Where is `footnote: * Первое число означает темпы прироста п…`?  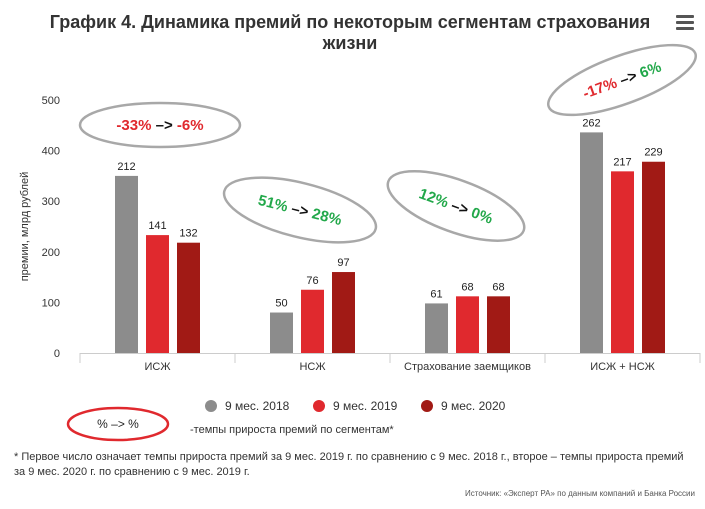 footnote: * Первое число означает темпы прироста п… is located at coordinates (349, 464).